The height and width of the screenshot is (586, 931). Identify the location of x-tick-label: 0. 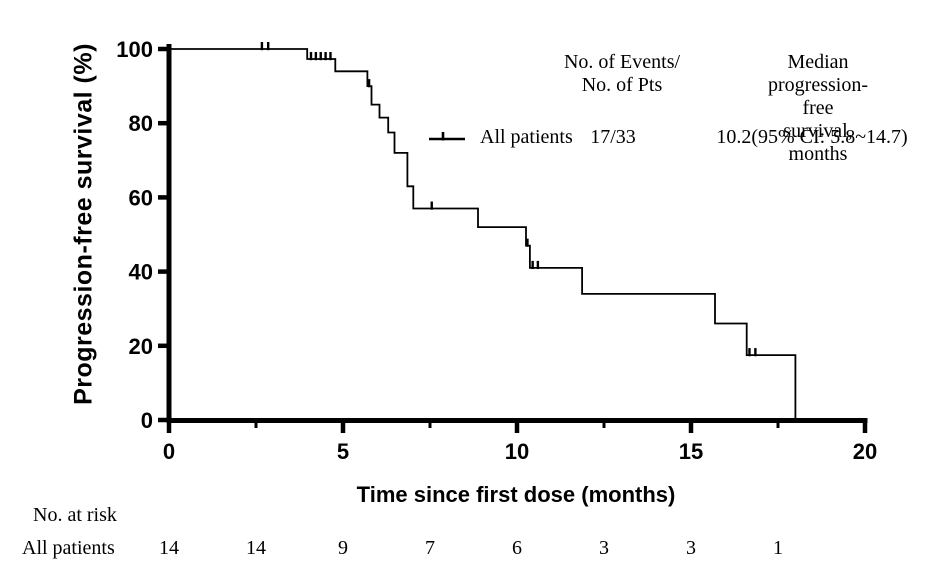
(169, 451).